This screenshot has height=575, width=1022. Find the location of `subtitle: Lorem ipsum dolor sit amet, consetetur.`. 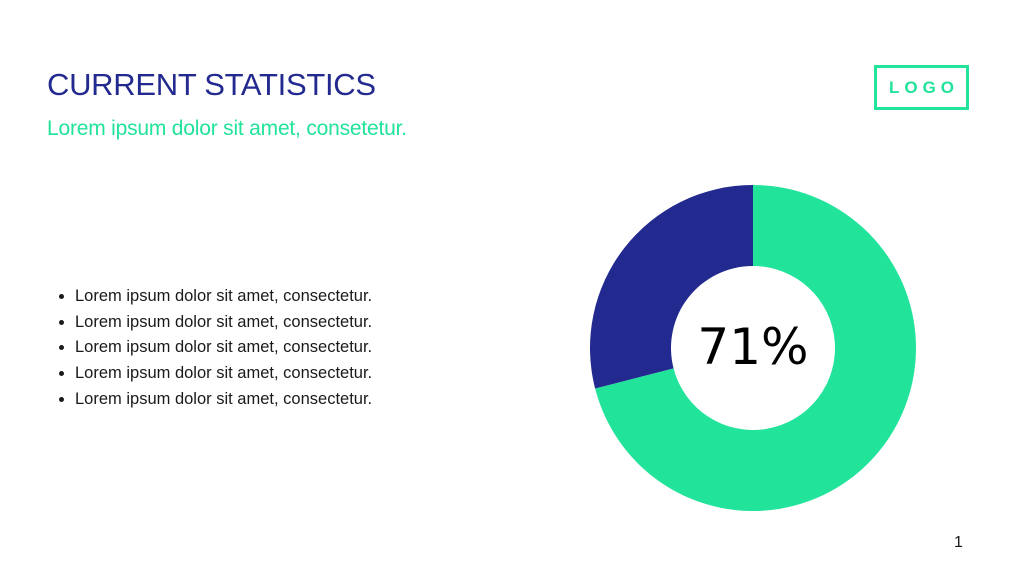

subtitle: Lorem ipsum dolor sit amet, consetetur. is located at coordinates (227, 128).